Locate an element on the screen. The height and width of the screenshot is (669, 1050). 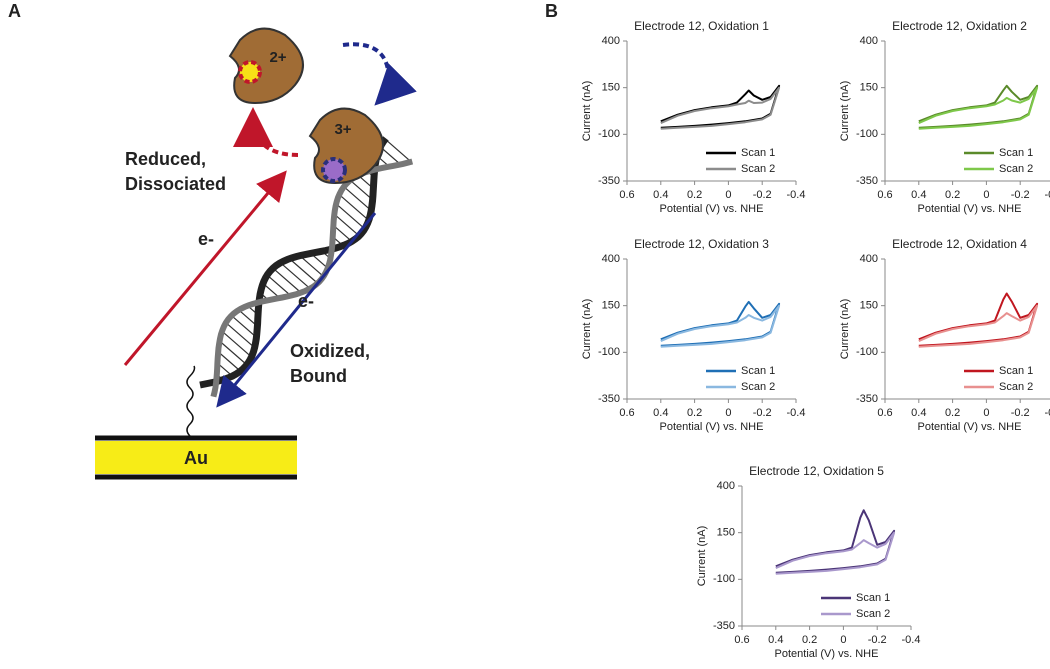
oxidation-arrow is located at coordinates (296, 310).